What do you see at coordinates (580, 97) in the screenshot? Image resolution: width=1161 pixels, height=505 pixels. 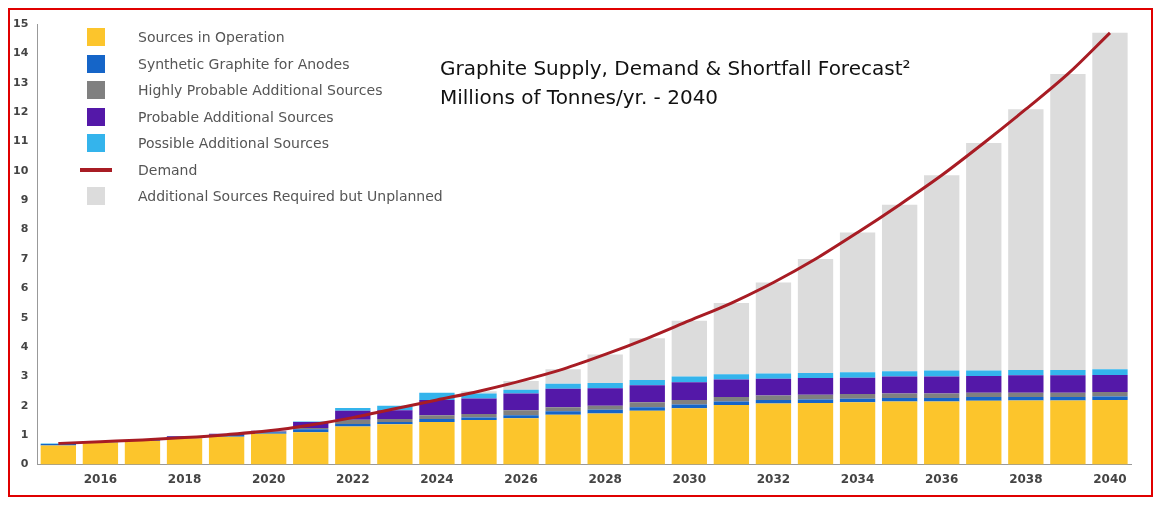 I see `text: Millions of Tonnes/yr. - 2040` at bounding box center [580, 97].